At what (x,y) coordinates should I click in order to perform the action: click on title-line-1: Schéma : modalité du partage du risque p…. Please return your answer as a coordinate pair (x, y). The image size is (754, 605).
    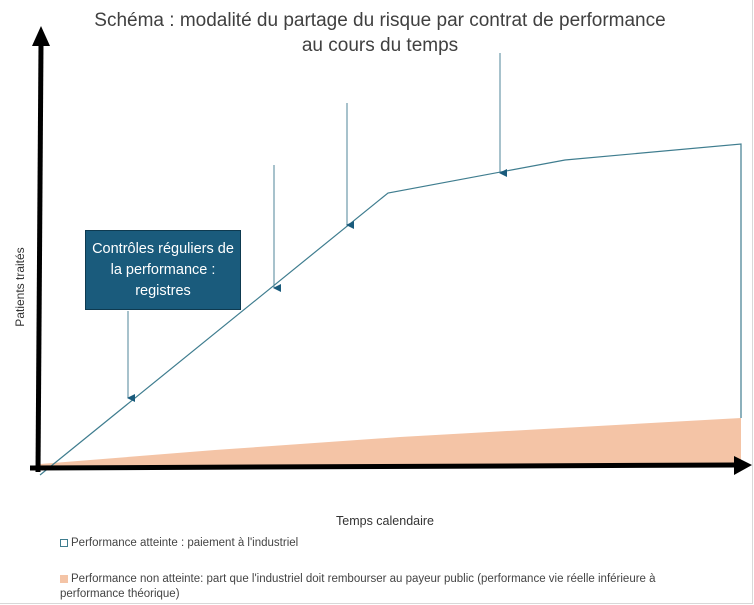
    Looking at the image, I should click on (380, 20).